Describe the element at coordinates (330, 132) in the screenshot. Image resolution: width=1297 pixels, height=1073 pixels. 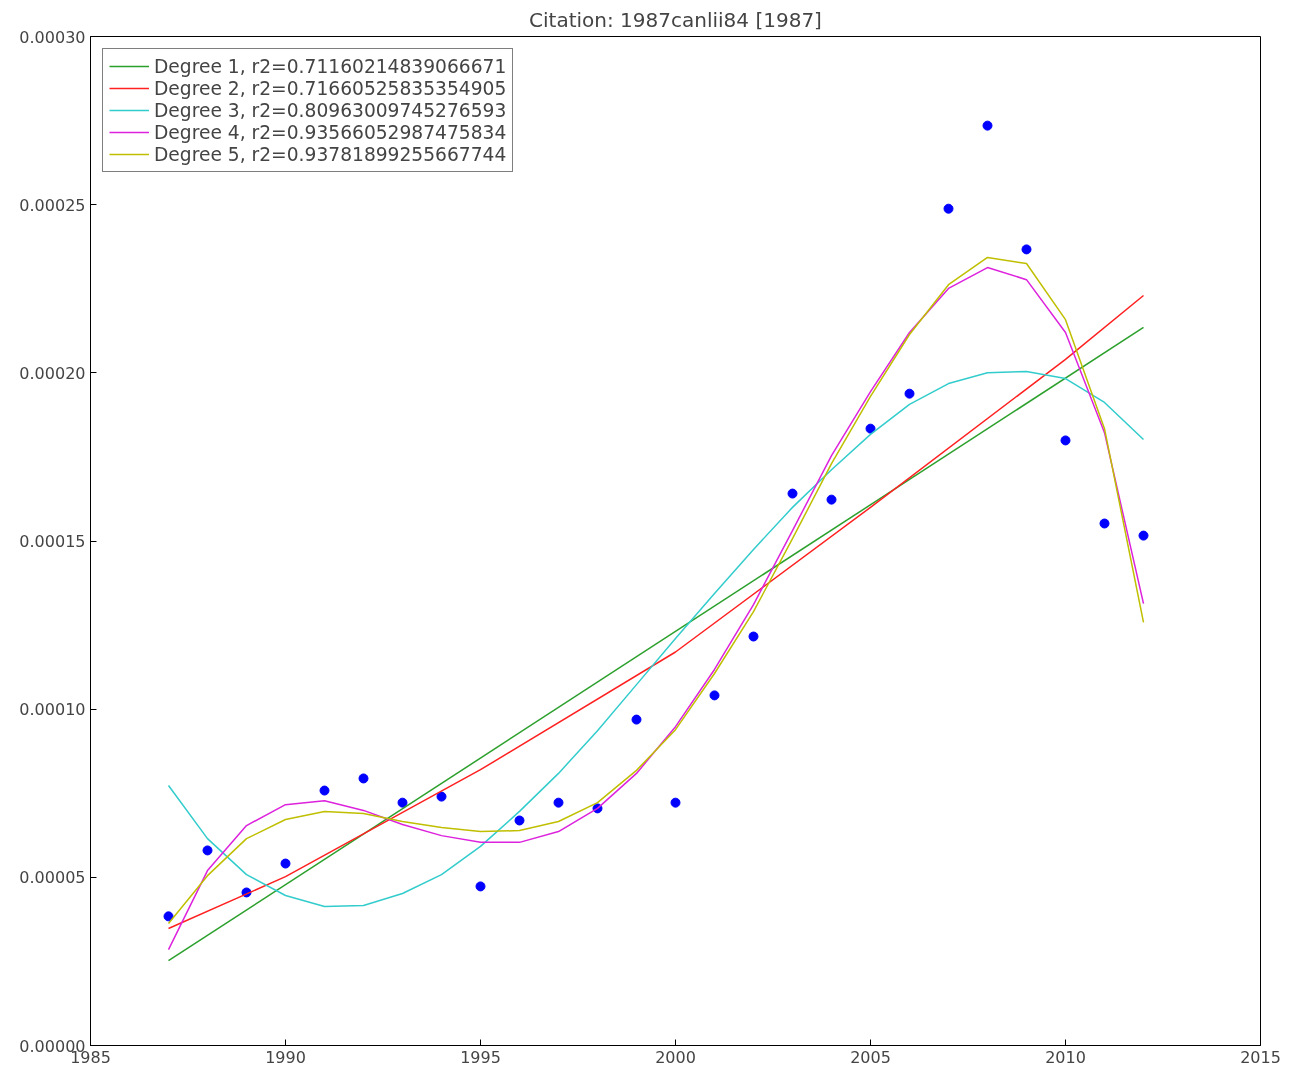
I see `legend-label: Degree 4, r2=0.93566052987475834` at that location.